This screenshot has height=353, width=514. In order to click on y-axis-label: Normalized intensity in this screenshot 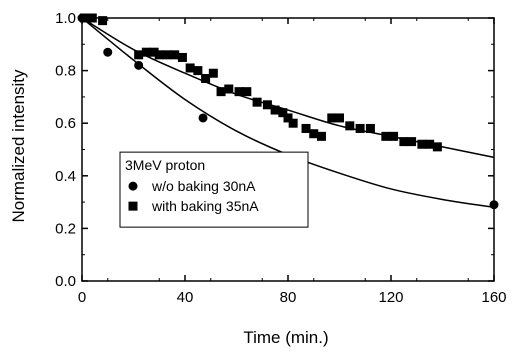, I will do `click(18, 146)`.